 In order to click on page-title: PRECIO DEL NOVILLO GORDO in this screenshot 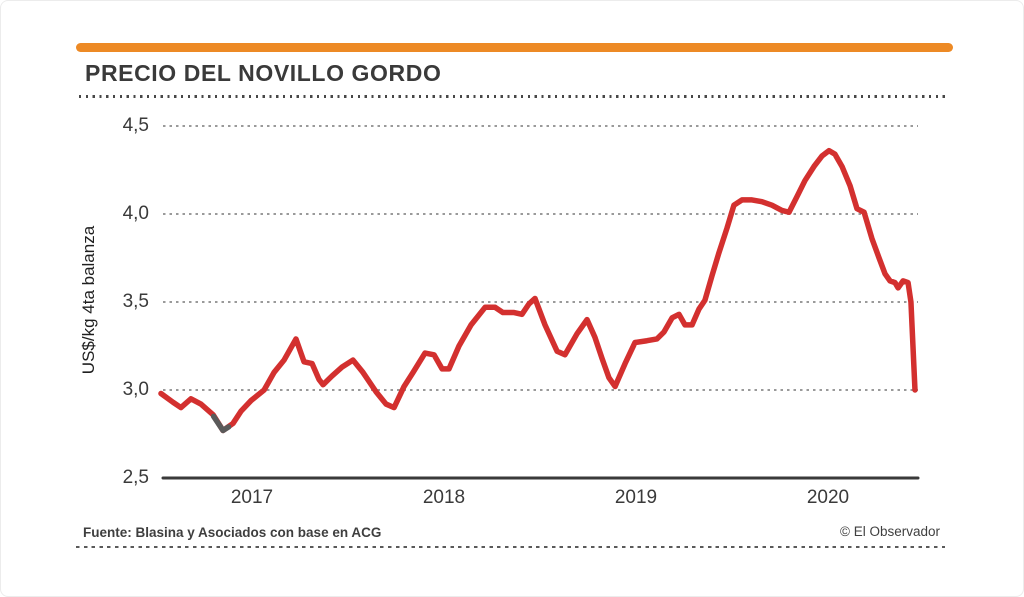, I will do `click(263, 73)`.